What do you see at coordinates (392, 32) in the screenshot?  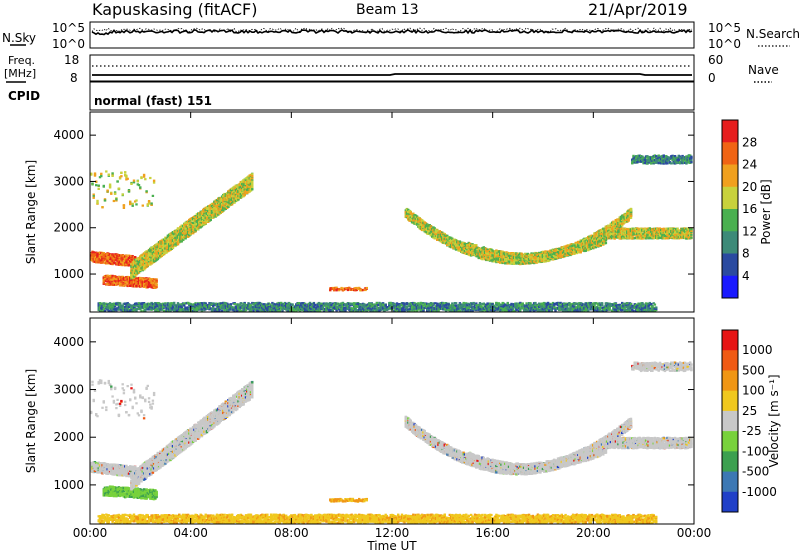 I see `noise-sky-trace` at bounding box center [392, 32].